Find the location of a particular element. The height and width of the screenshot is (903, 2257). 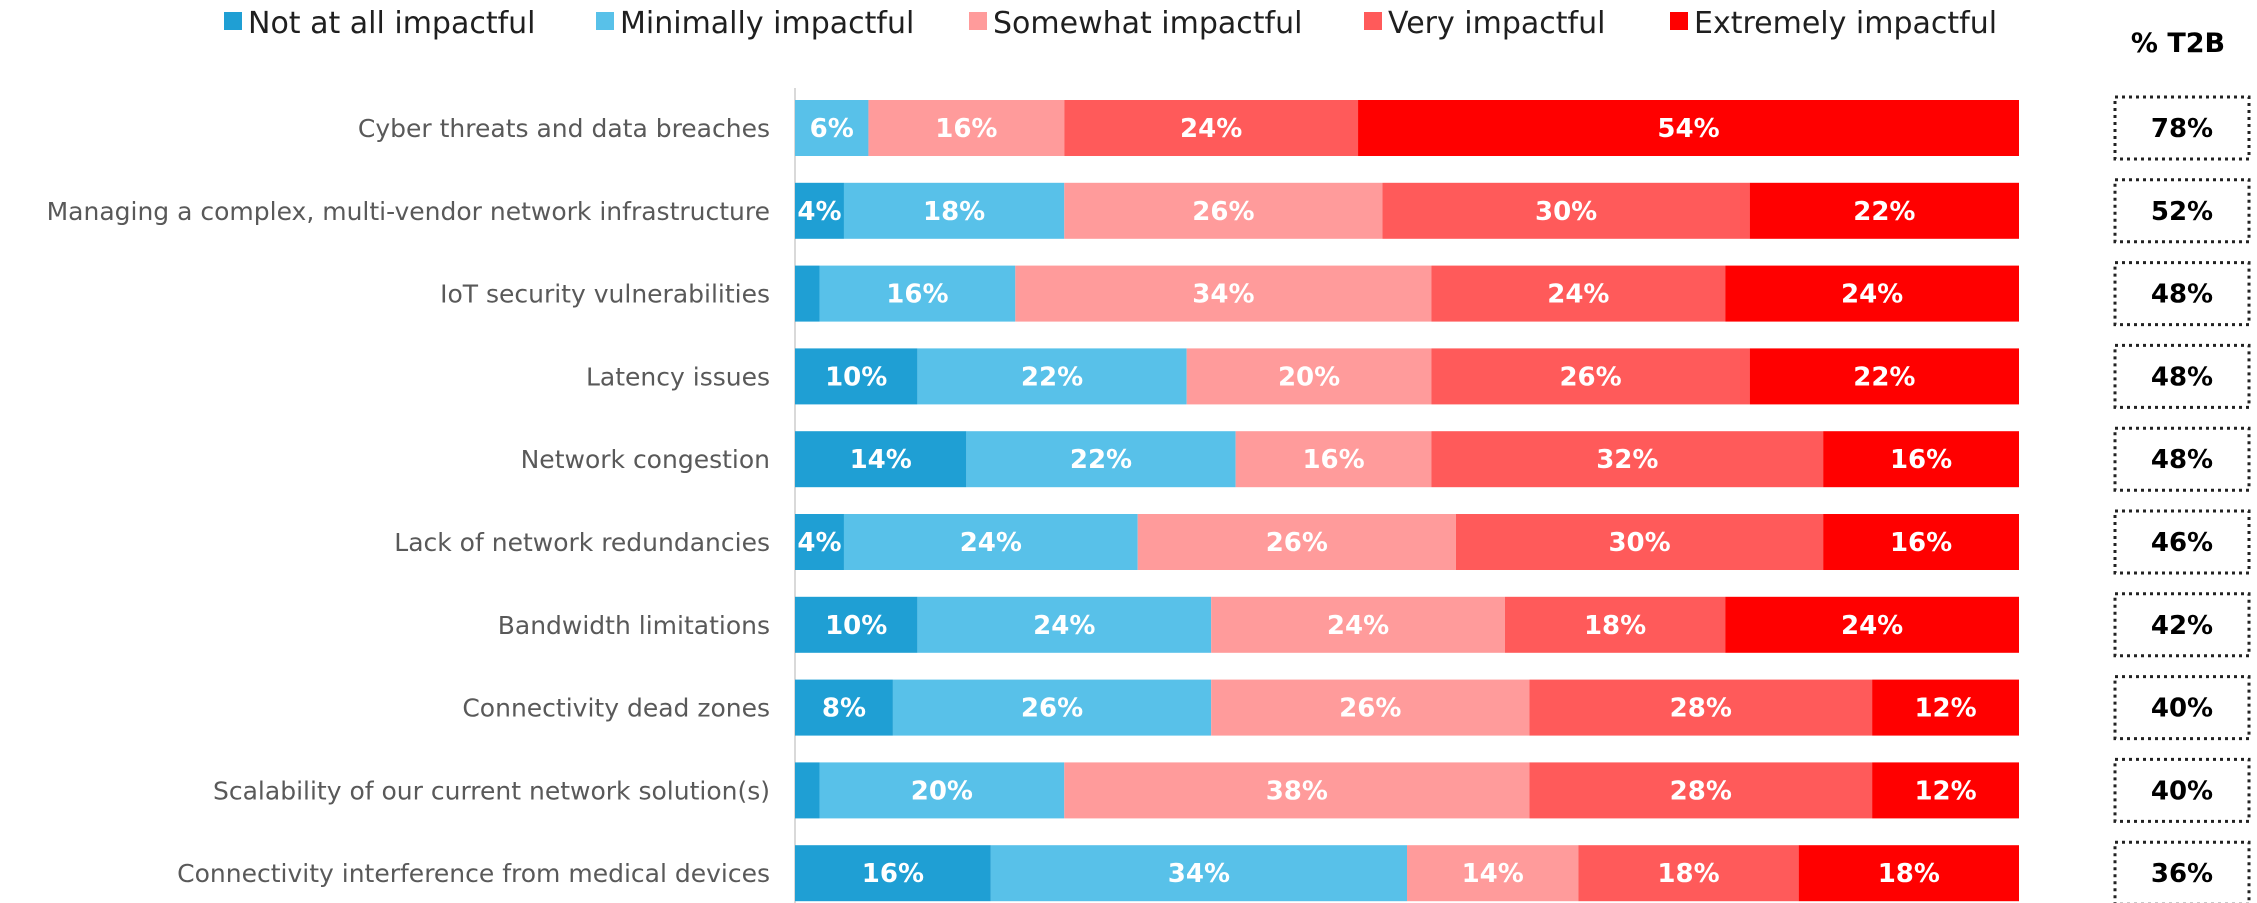

legend-label-extremely-impactful: Extremely impactful is located at coordinates (1845, 23).